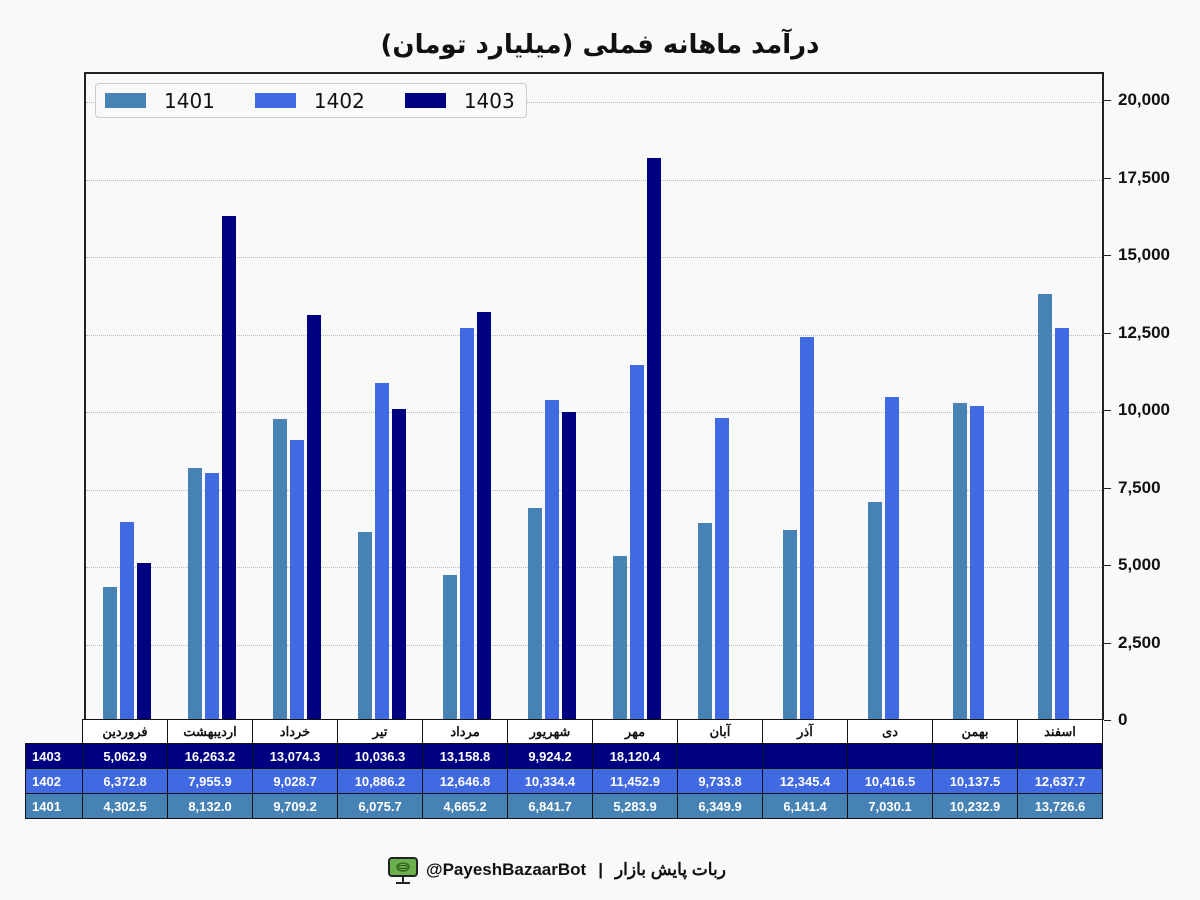  I want to click on footer: @PayeshBazaarBot | ربات پایش بازار, so click(557, 870).